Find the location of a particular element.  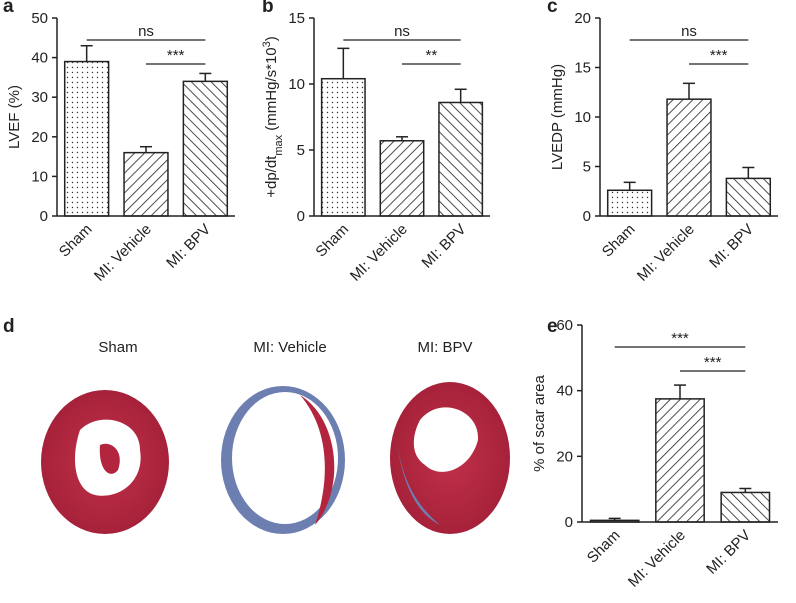

y-axis-label-part: 3 is located at coordinates (267, 44).